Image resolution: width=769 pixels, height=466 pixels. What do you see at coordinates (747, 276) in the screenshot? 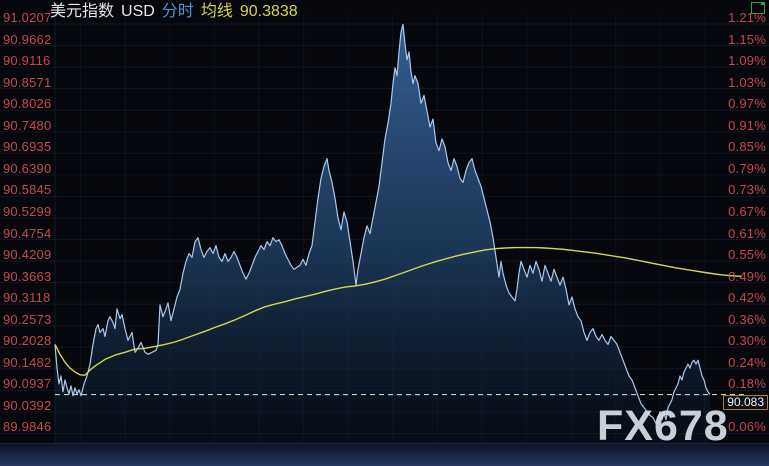
I see `right-axis-label: 0.49%` at bounding box center [747, 276].